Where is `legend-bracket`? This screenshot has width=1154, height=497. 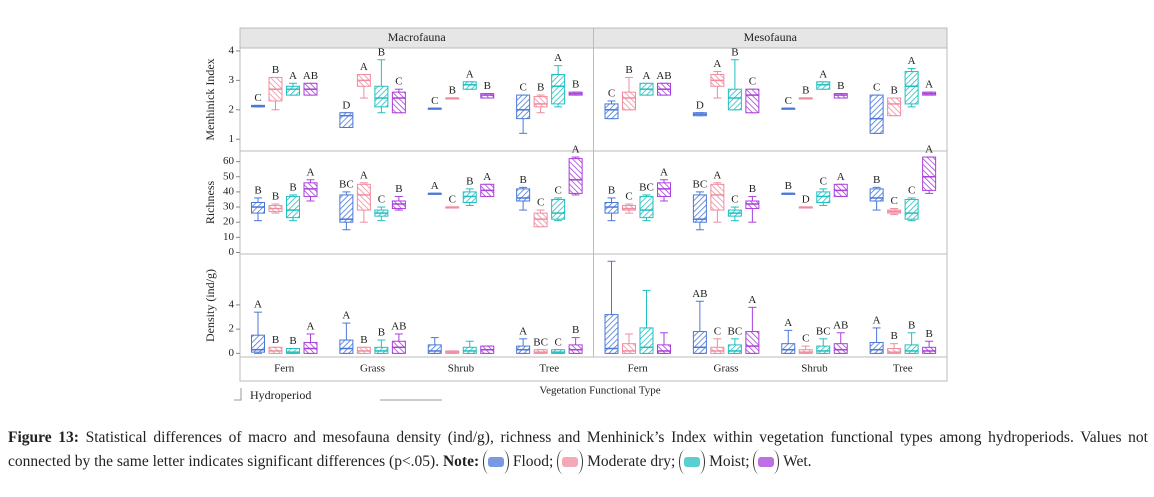
legend-bracket is located at coordinates (238, 394).